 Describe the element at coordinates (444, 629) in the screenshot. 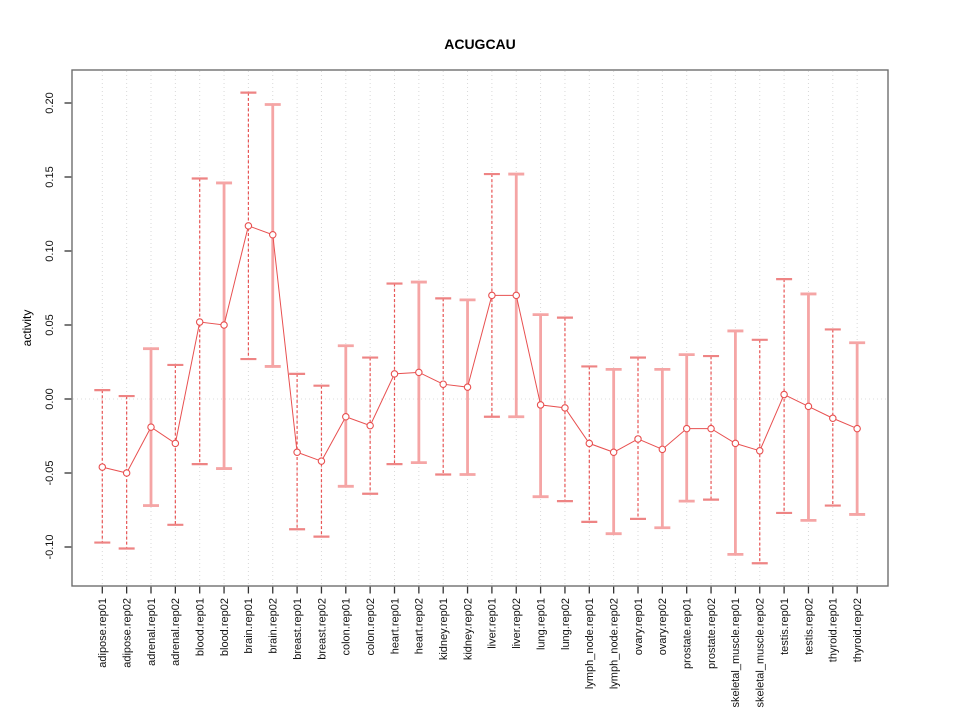

I see `x-tick-label: kidney.rep01` at that location.